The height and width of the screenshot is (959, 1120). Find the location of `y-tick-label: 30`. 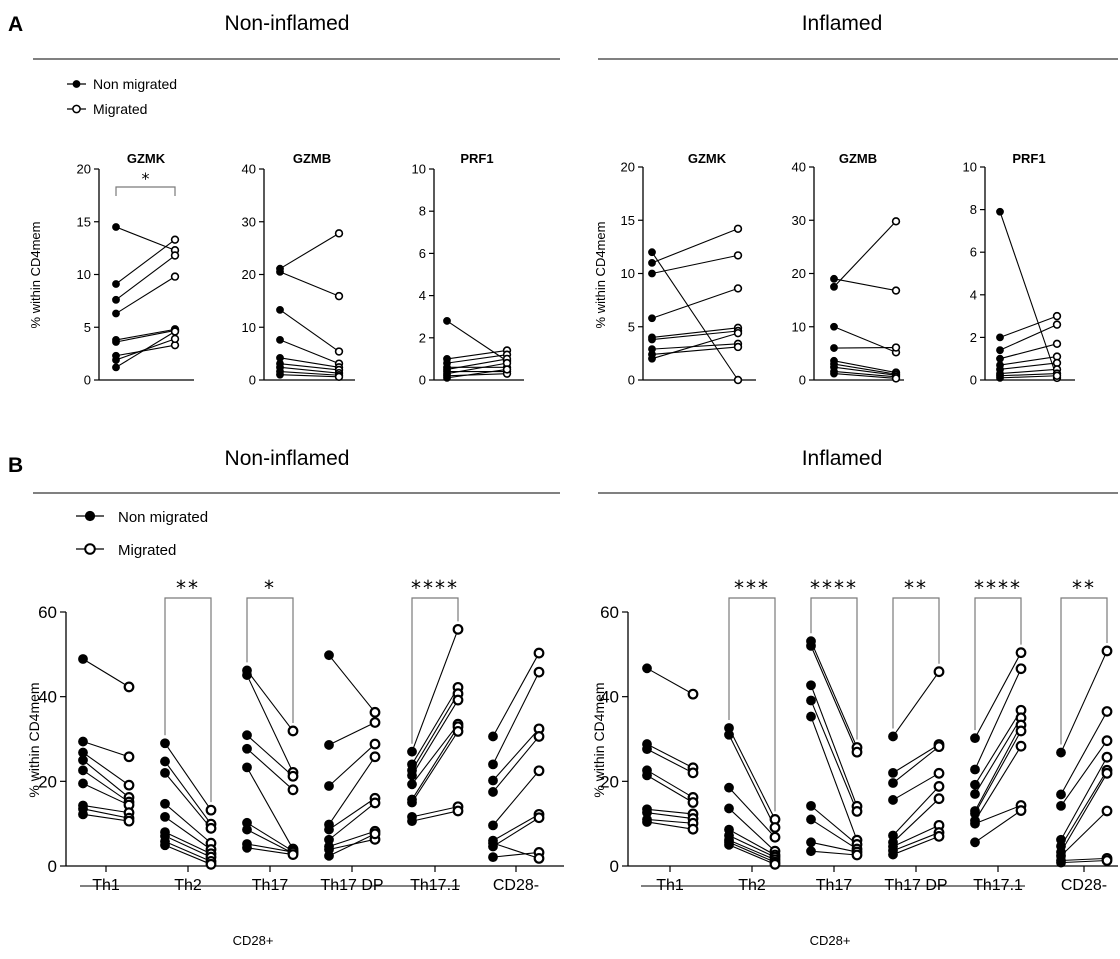

y-tick-label: 30 is located at coordinates (799, 220).